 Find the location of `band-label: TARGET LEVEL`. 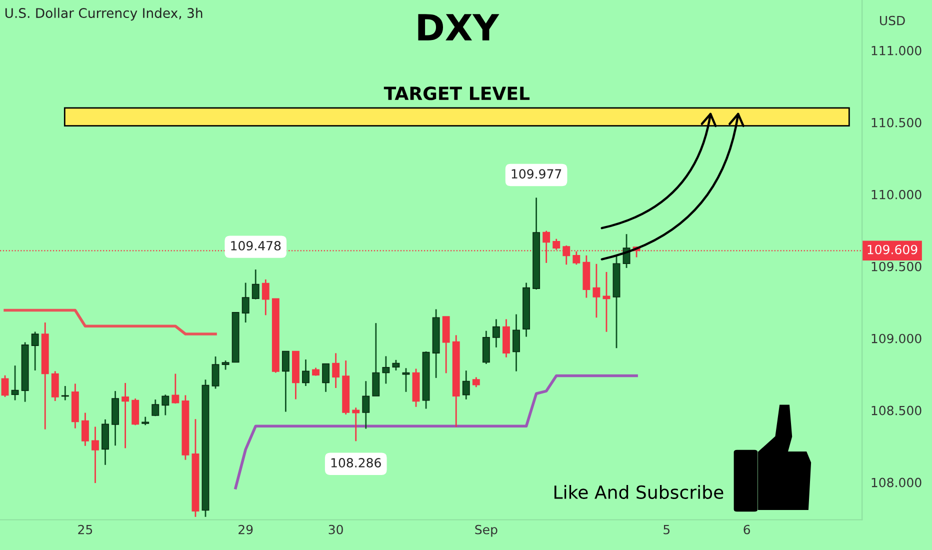

band-label: TARGET LEVEL is located at coordinates (457, 93).